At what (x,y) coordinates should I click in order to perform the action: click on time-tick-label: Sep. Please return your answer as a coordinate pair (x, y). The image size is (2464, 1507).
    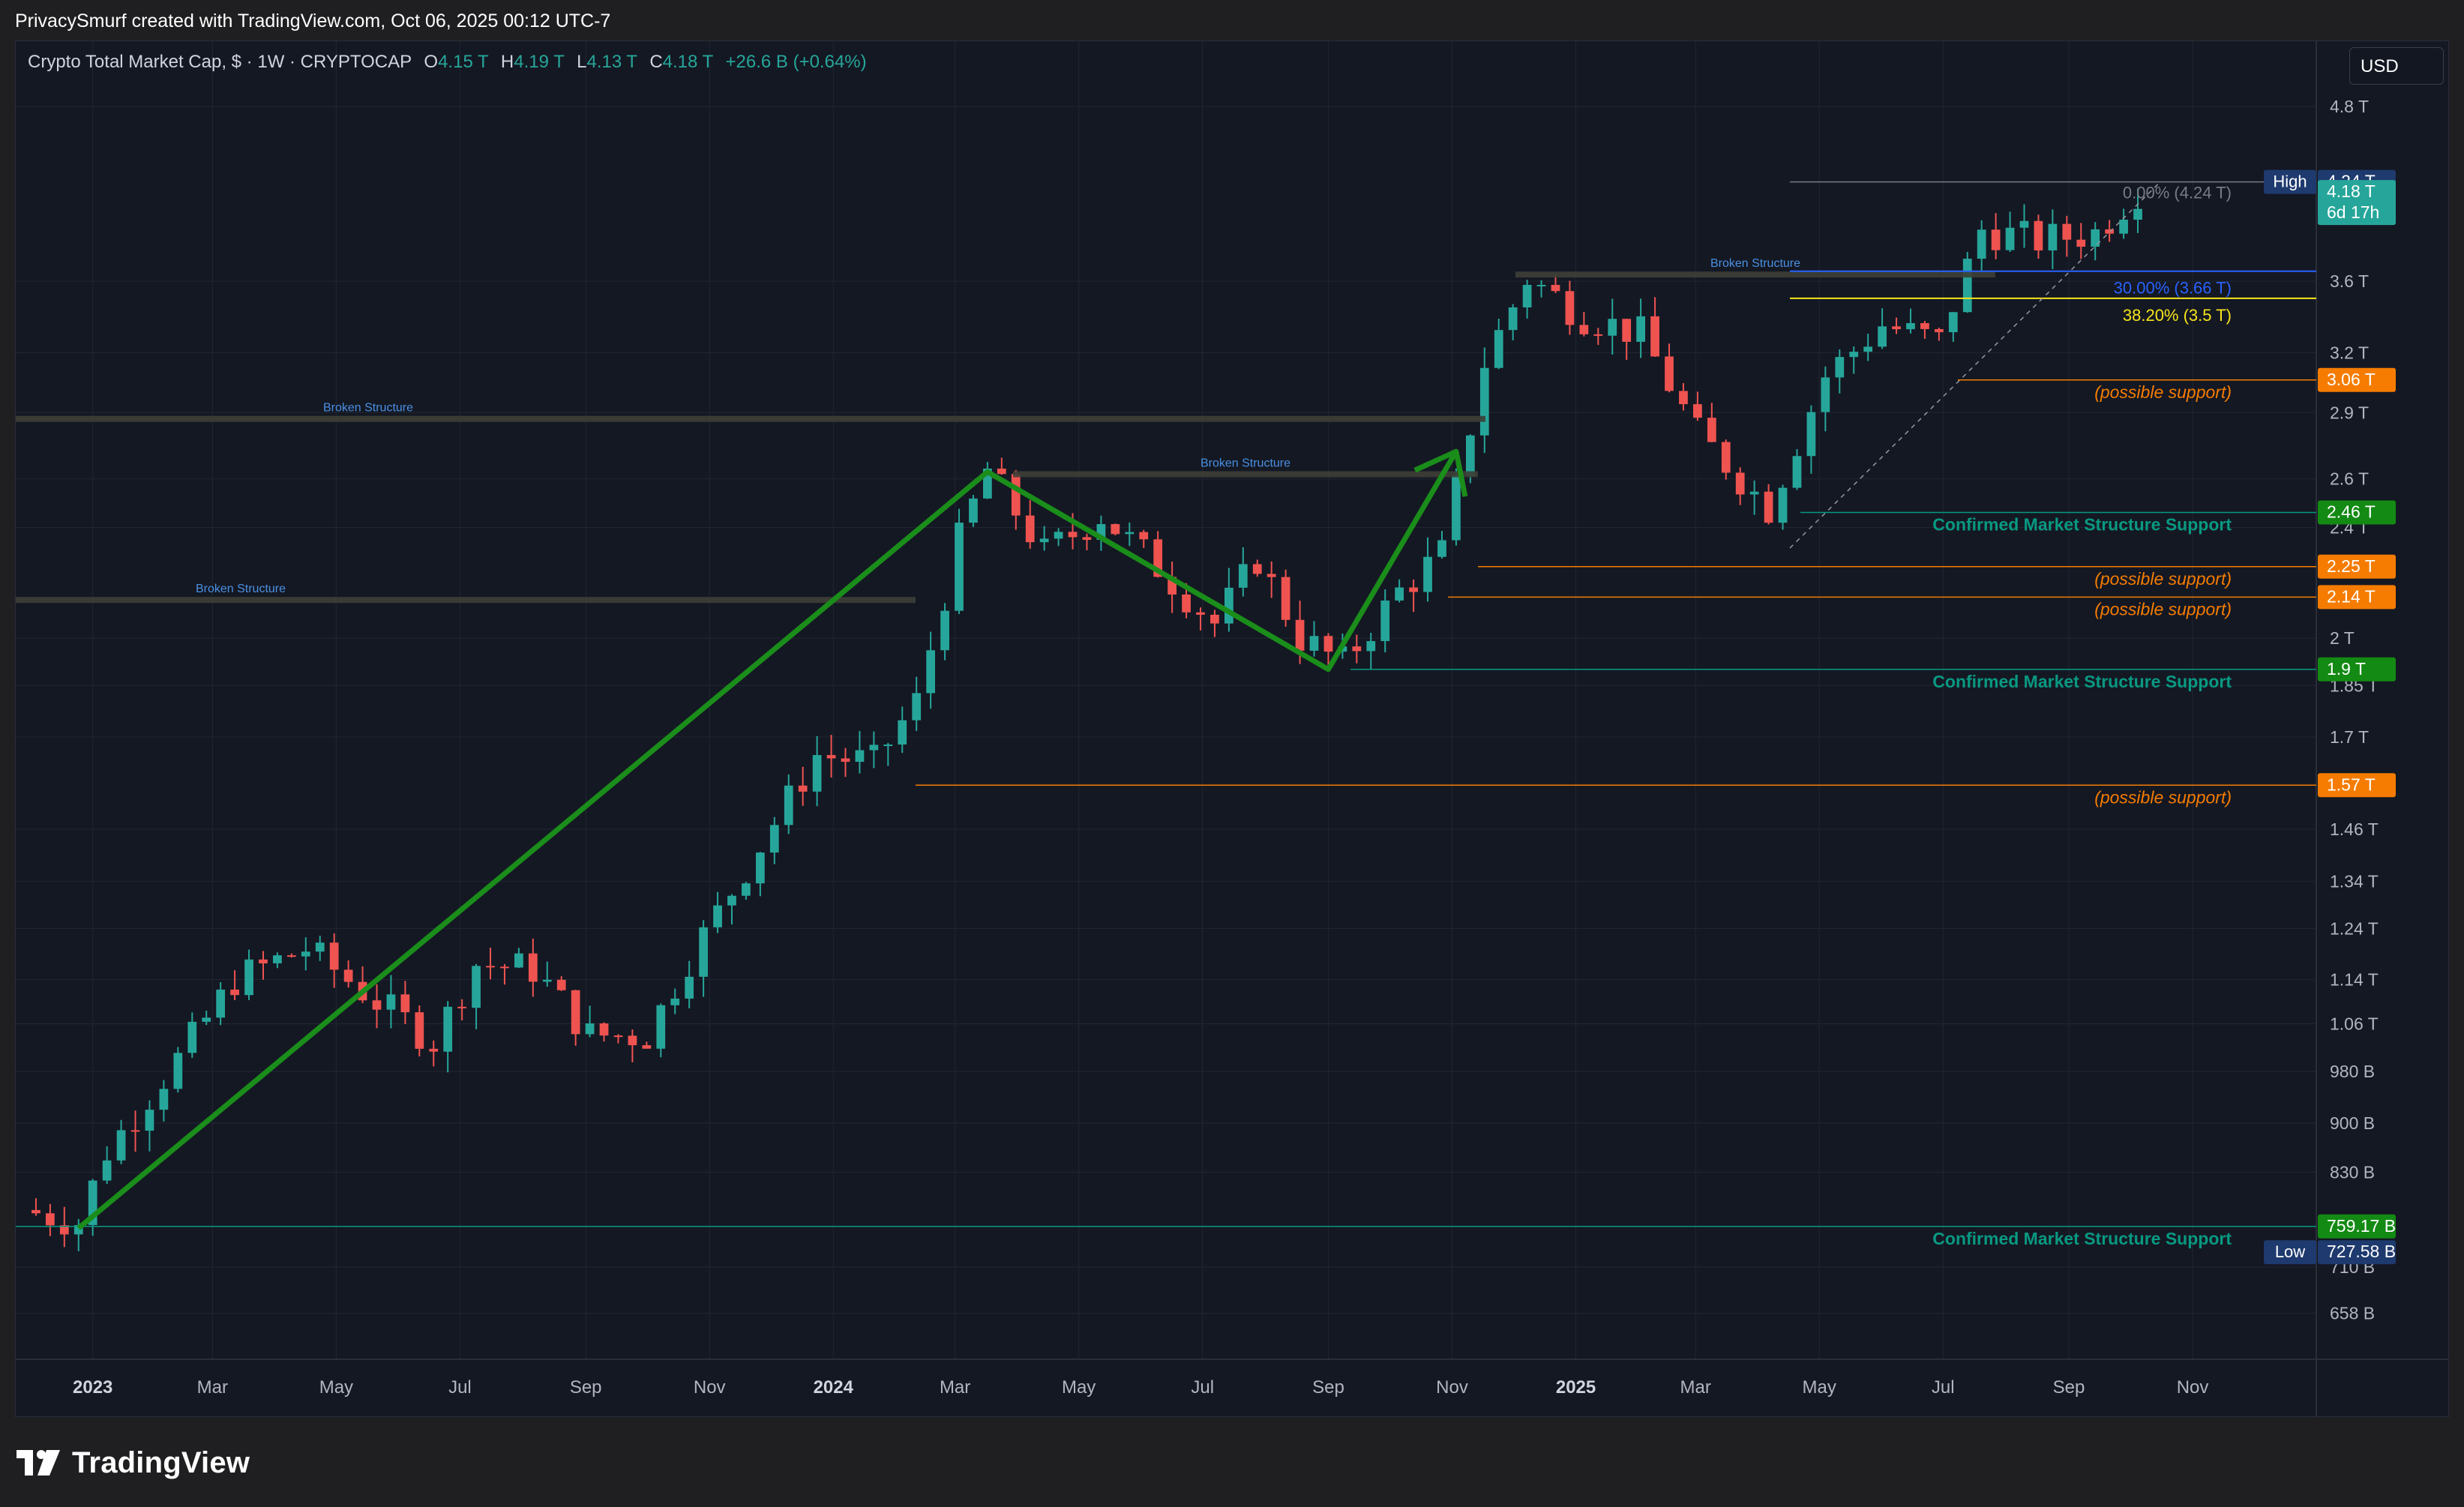
    Looking at the image, I should click on (1328, 1387).